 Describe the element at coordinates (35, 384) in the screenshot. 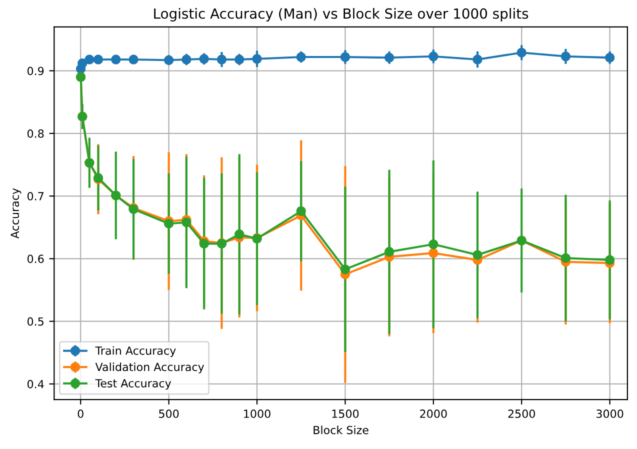

I see `y-tick-label: 0.4` at that location.